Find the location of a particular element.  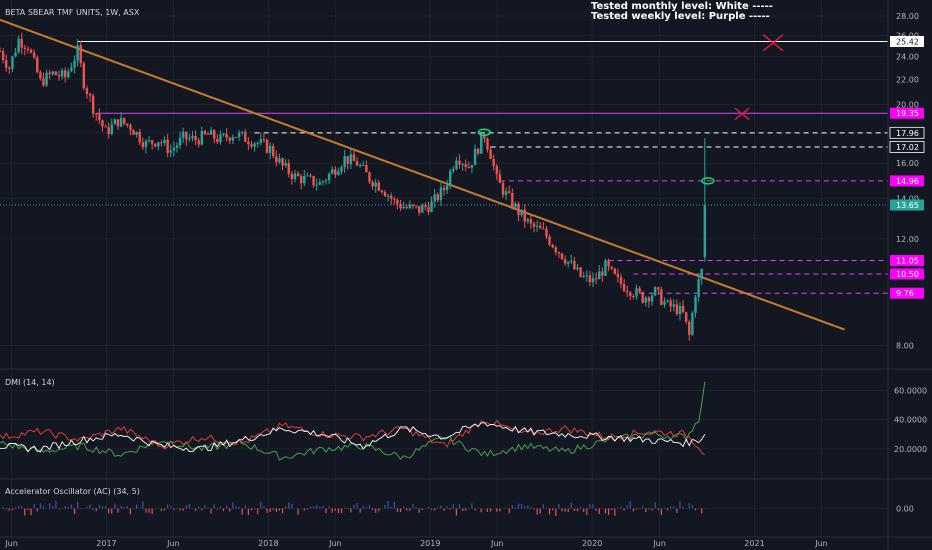

time-tick-label: 2017 is located at coordinates (106, 543).